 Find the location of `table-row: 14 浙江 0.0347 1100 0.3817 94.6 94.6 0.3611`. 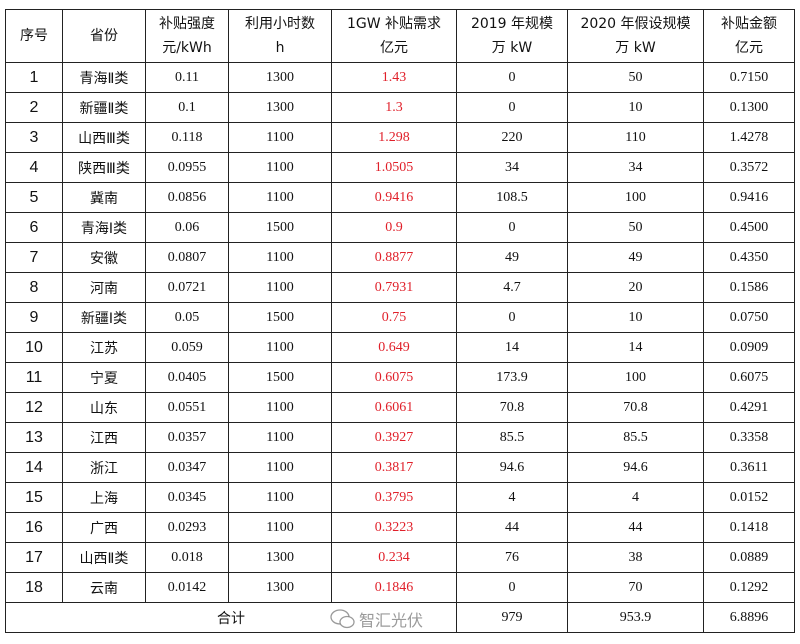

table-row: 14 浙江 0.0347 1100 0.3817 94.6 94.6 0.3611 is located at coordinates (400, 467).